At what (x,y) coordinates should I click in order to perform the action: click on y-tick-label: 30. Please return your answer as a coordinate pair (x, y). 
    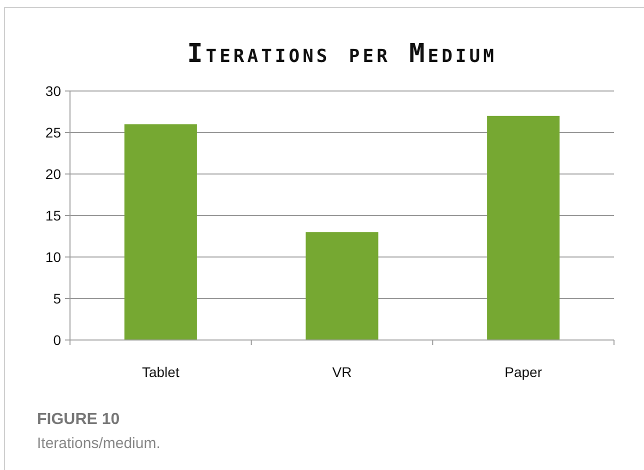
    Looking at the image, I should click on (53, 90).